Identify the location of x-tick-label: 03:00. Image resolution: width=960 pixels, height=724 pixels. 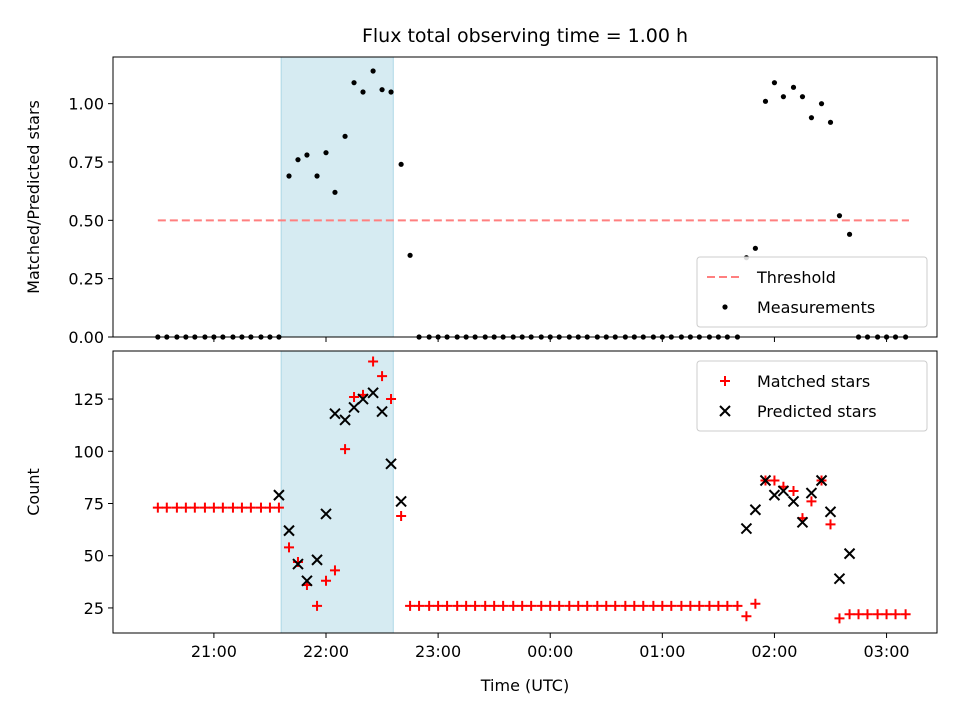
(886, 651).